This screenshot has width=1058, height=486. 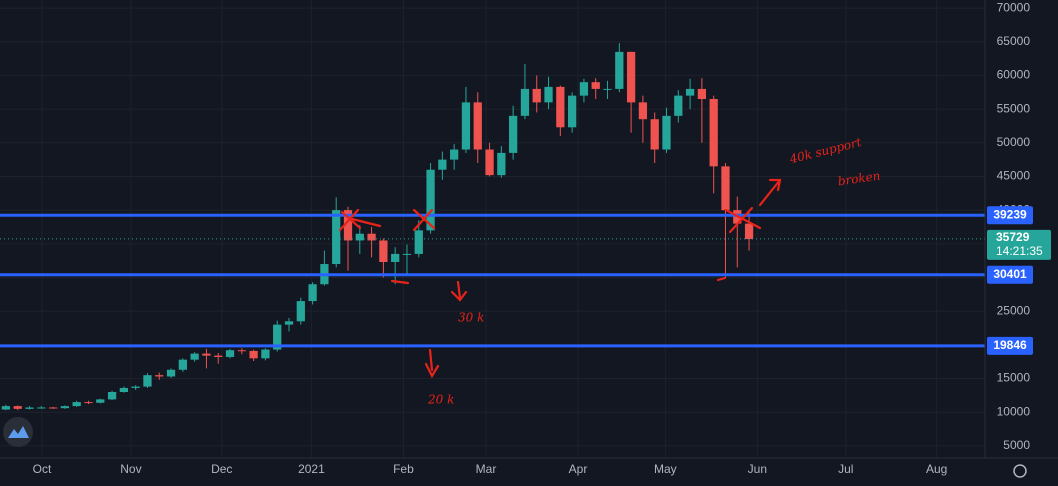 I want to click on logo-circle, so click(x=18, y=432).